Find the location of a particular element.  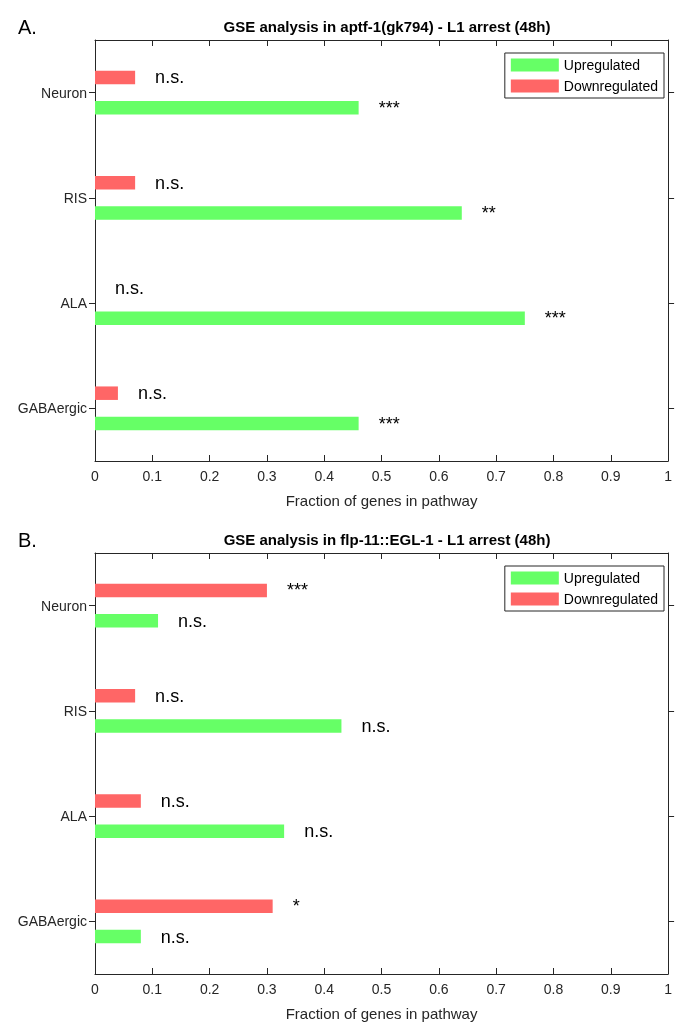

data-label: * is located at coordinates (296, 906).